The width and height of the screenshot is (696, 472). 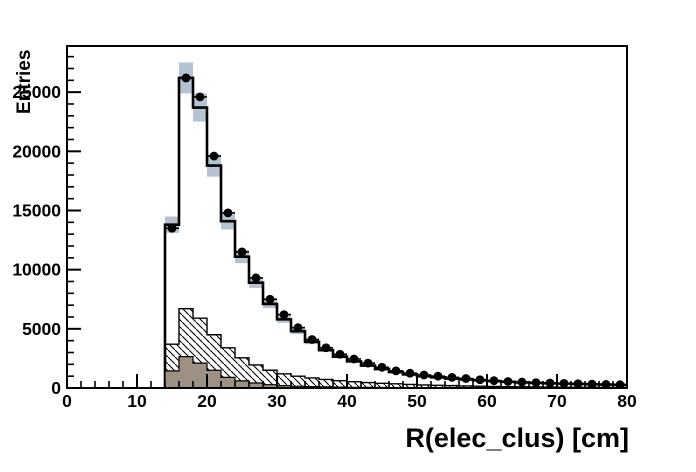 I want to click on y-tick-label: 10000, so click(x=36, y=270).